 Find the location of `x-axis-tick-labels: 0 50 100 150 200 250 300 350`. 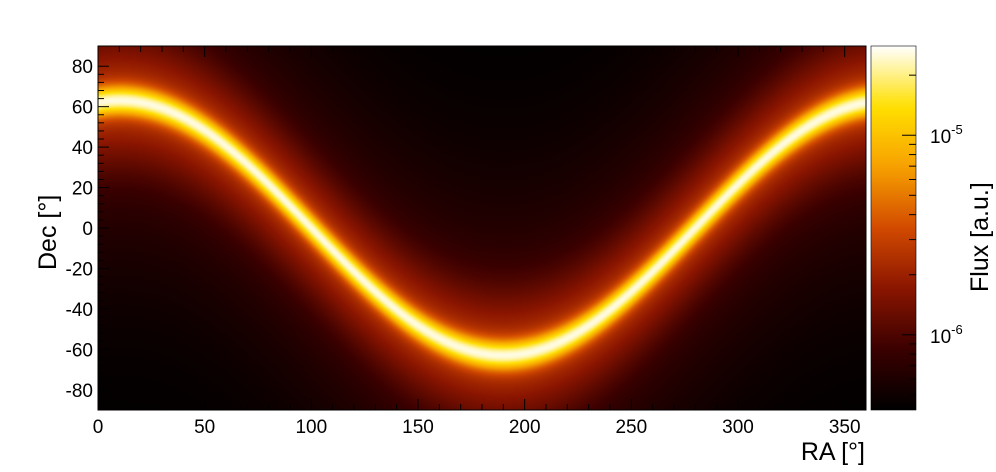

x-axis-tick-labels: 0 50 100 150 200 250 300 350 is located at coordinates (477, 427).